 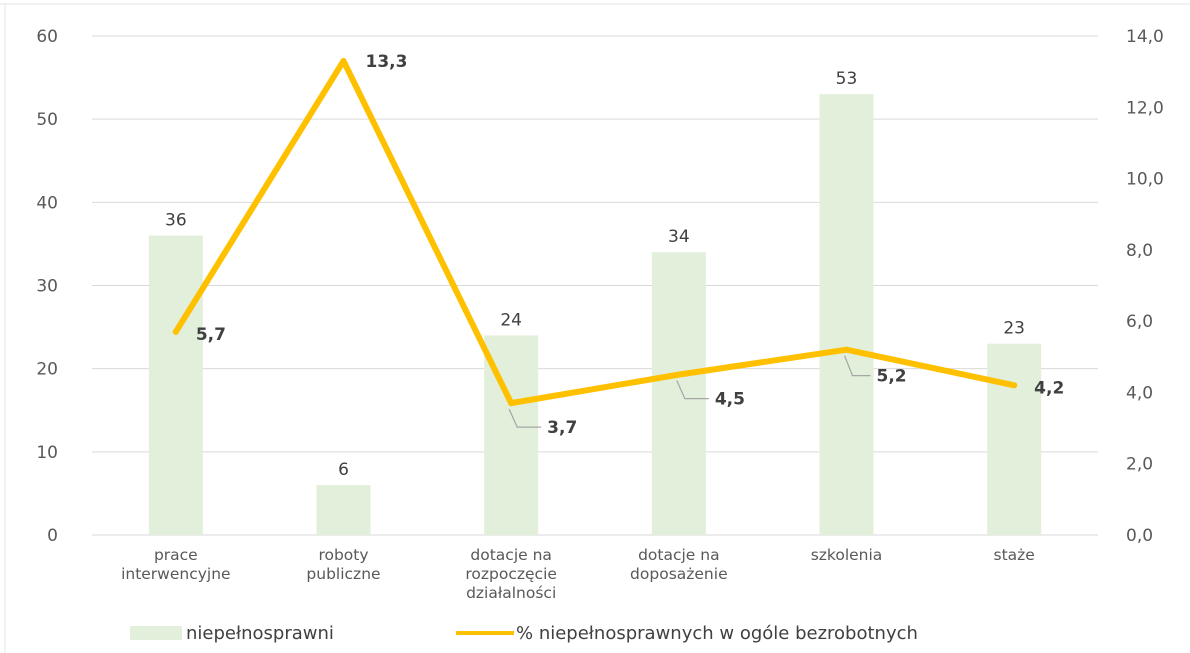 I want to click on left-axis-ticks: 0 10 20 30 40 50 60, so click(x=47, y=286).